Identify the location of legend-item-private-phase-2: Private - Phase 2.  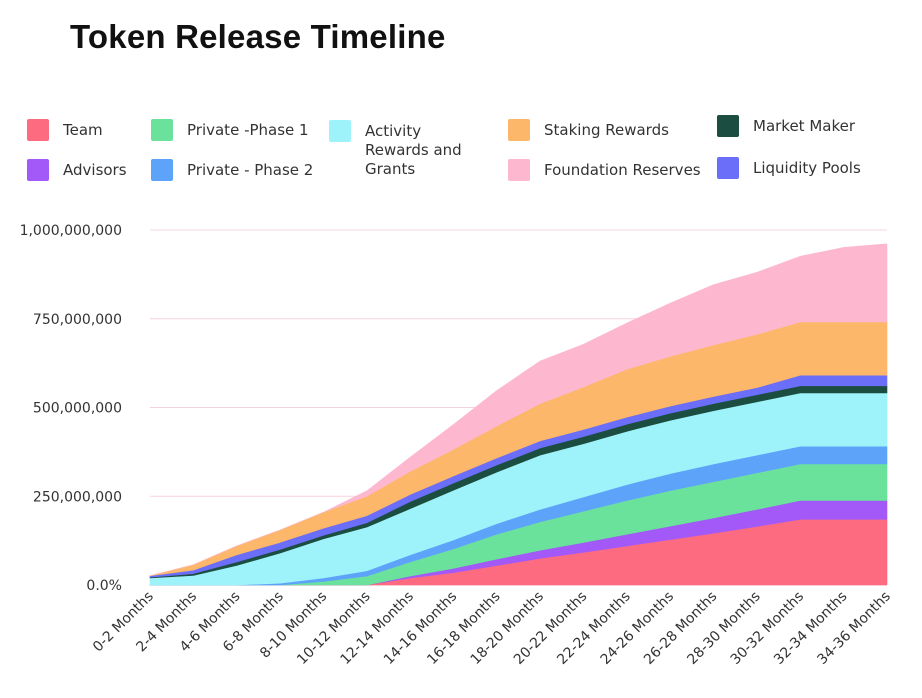
(232, 170).